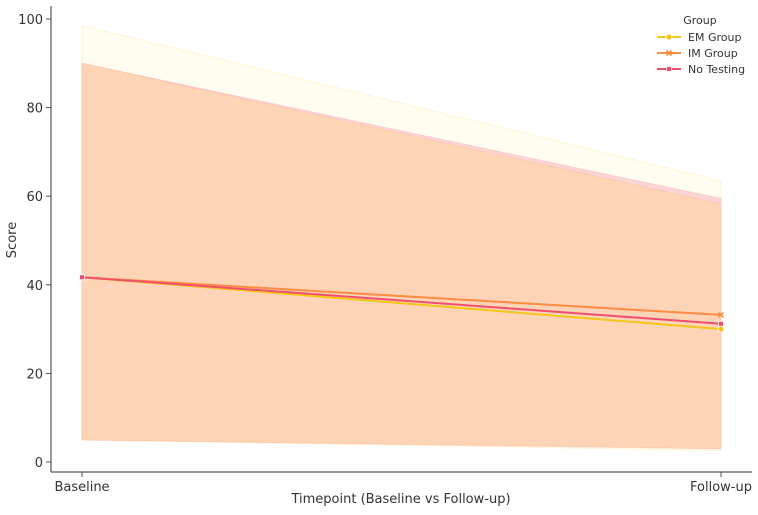 The height and width of the screenshot is (515, 758). What do you see at coordinates (400, 499) in the screenshot?
I see `x-axis-label: Timepoint (Baseline vs Follow-up)` at bounding box center [400, 499].